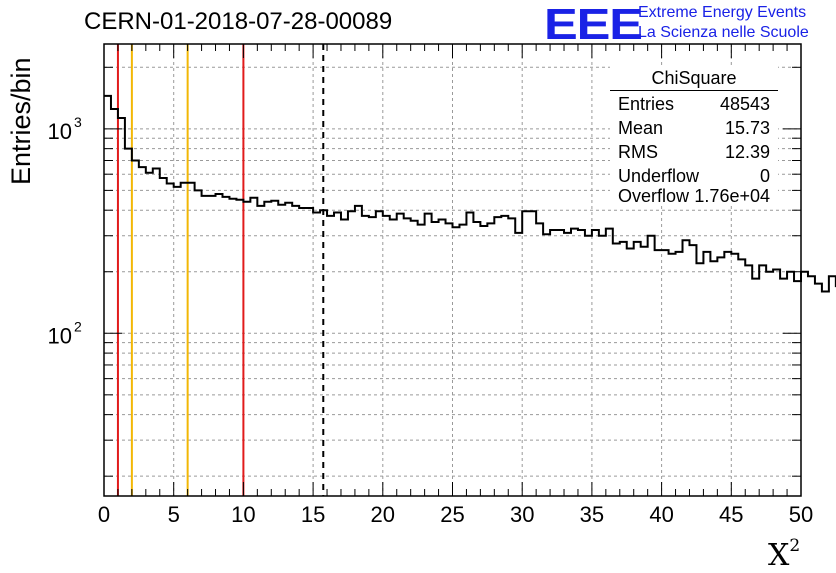  Describe the element at coordinates (78, 326) in the screenshot. I see `y-tick-label-exponent: 2` at that location.